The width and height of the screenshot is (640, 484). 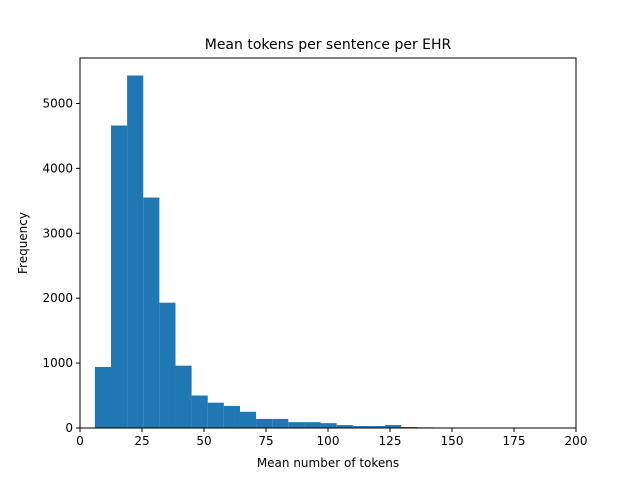 I want to click on y-tick-label: 0, so click(x=69, y=428).